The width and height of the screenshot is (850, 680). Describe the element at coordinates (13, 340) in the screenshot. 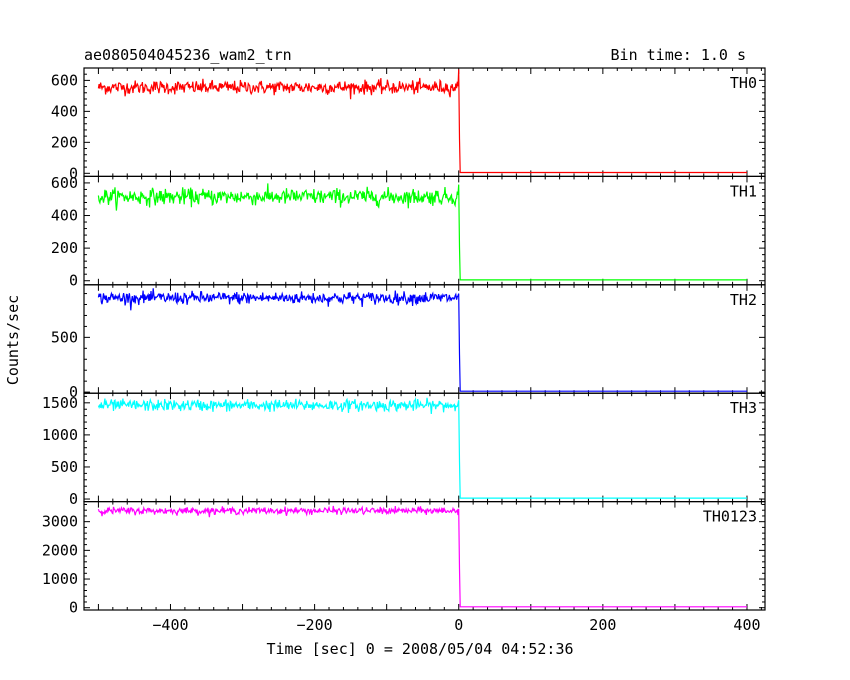

I see `y-axis-label: Counts/sec` at that location.